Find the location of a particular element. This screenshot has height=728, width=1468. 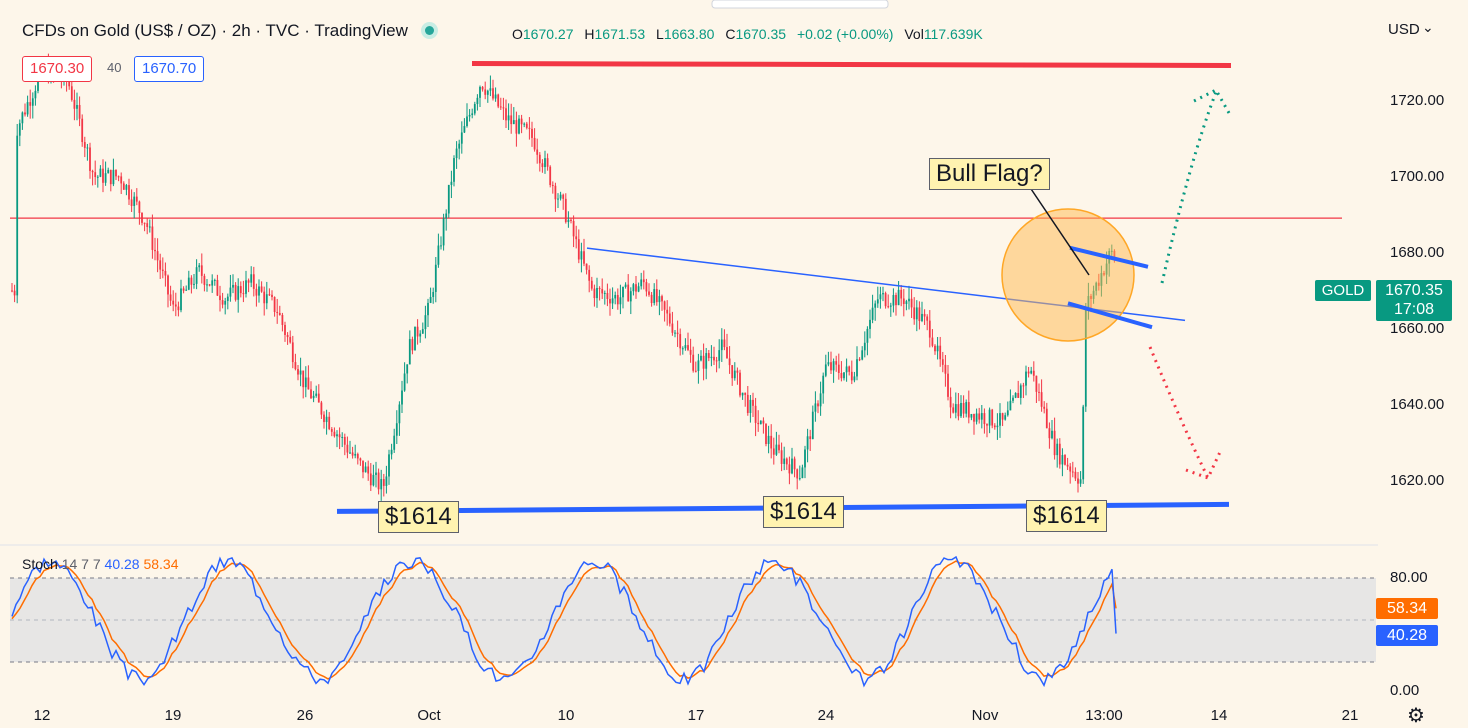

buy-price-button: 1670.70 is located at coordinates (169, 69).